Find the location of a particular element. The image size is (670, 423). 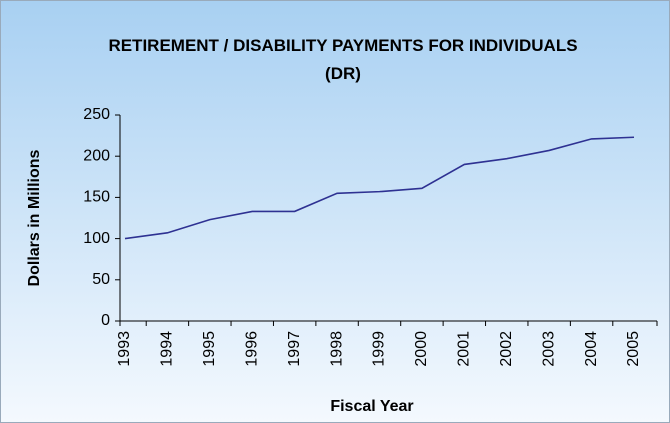

x-tick-label: 2000 is located at coordinates (421, 349).